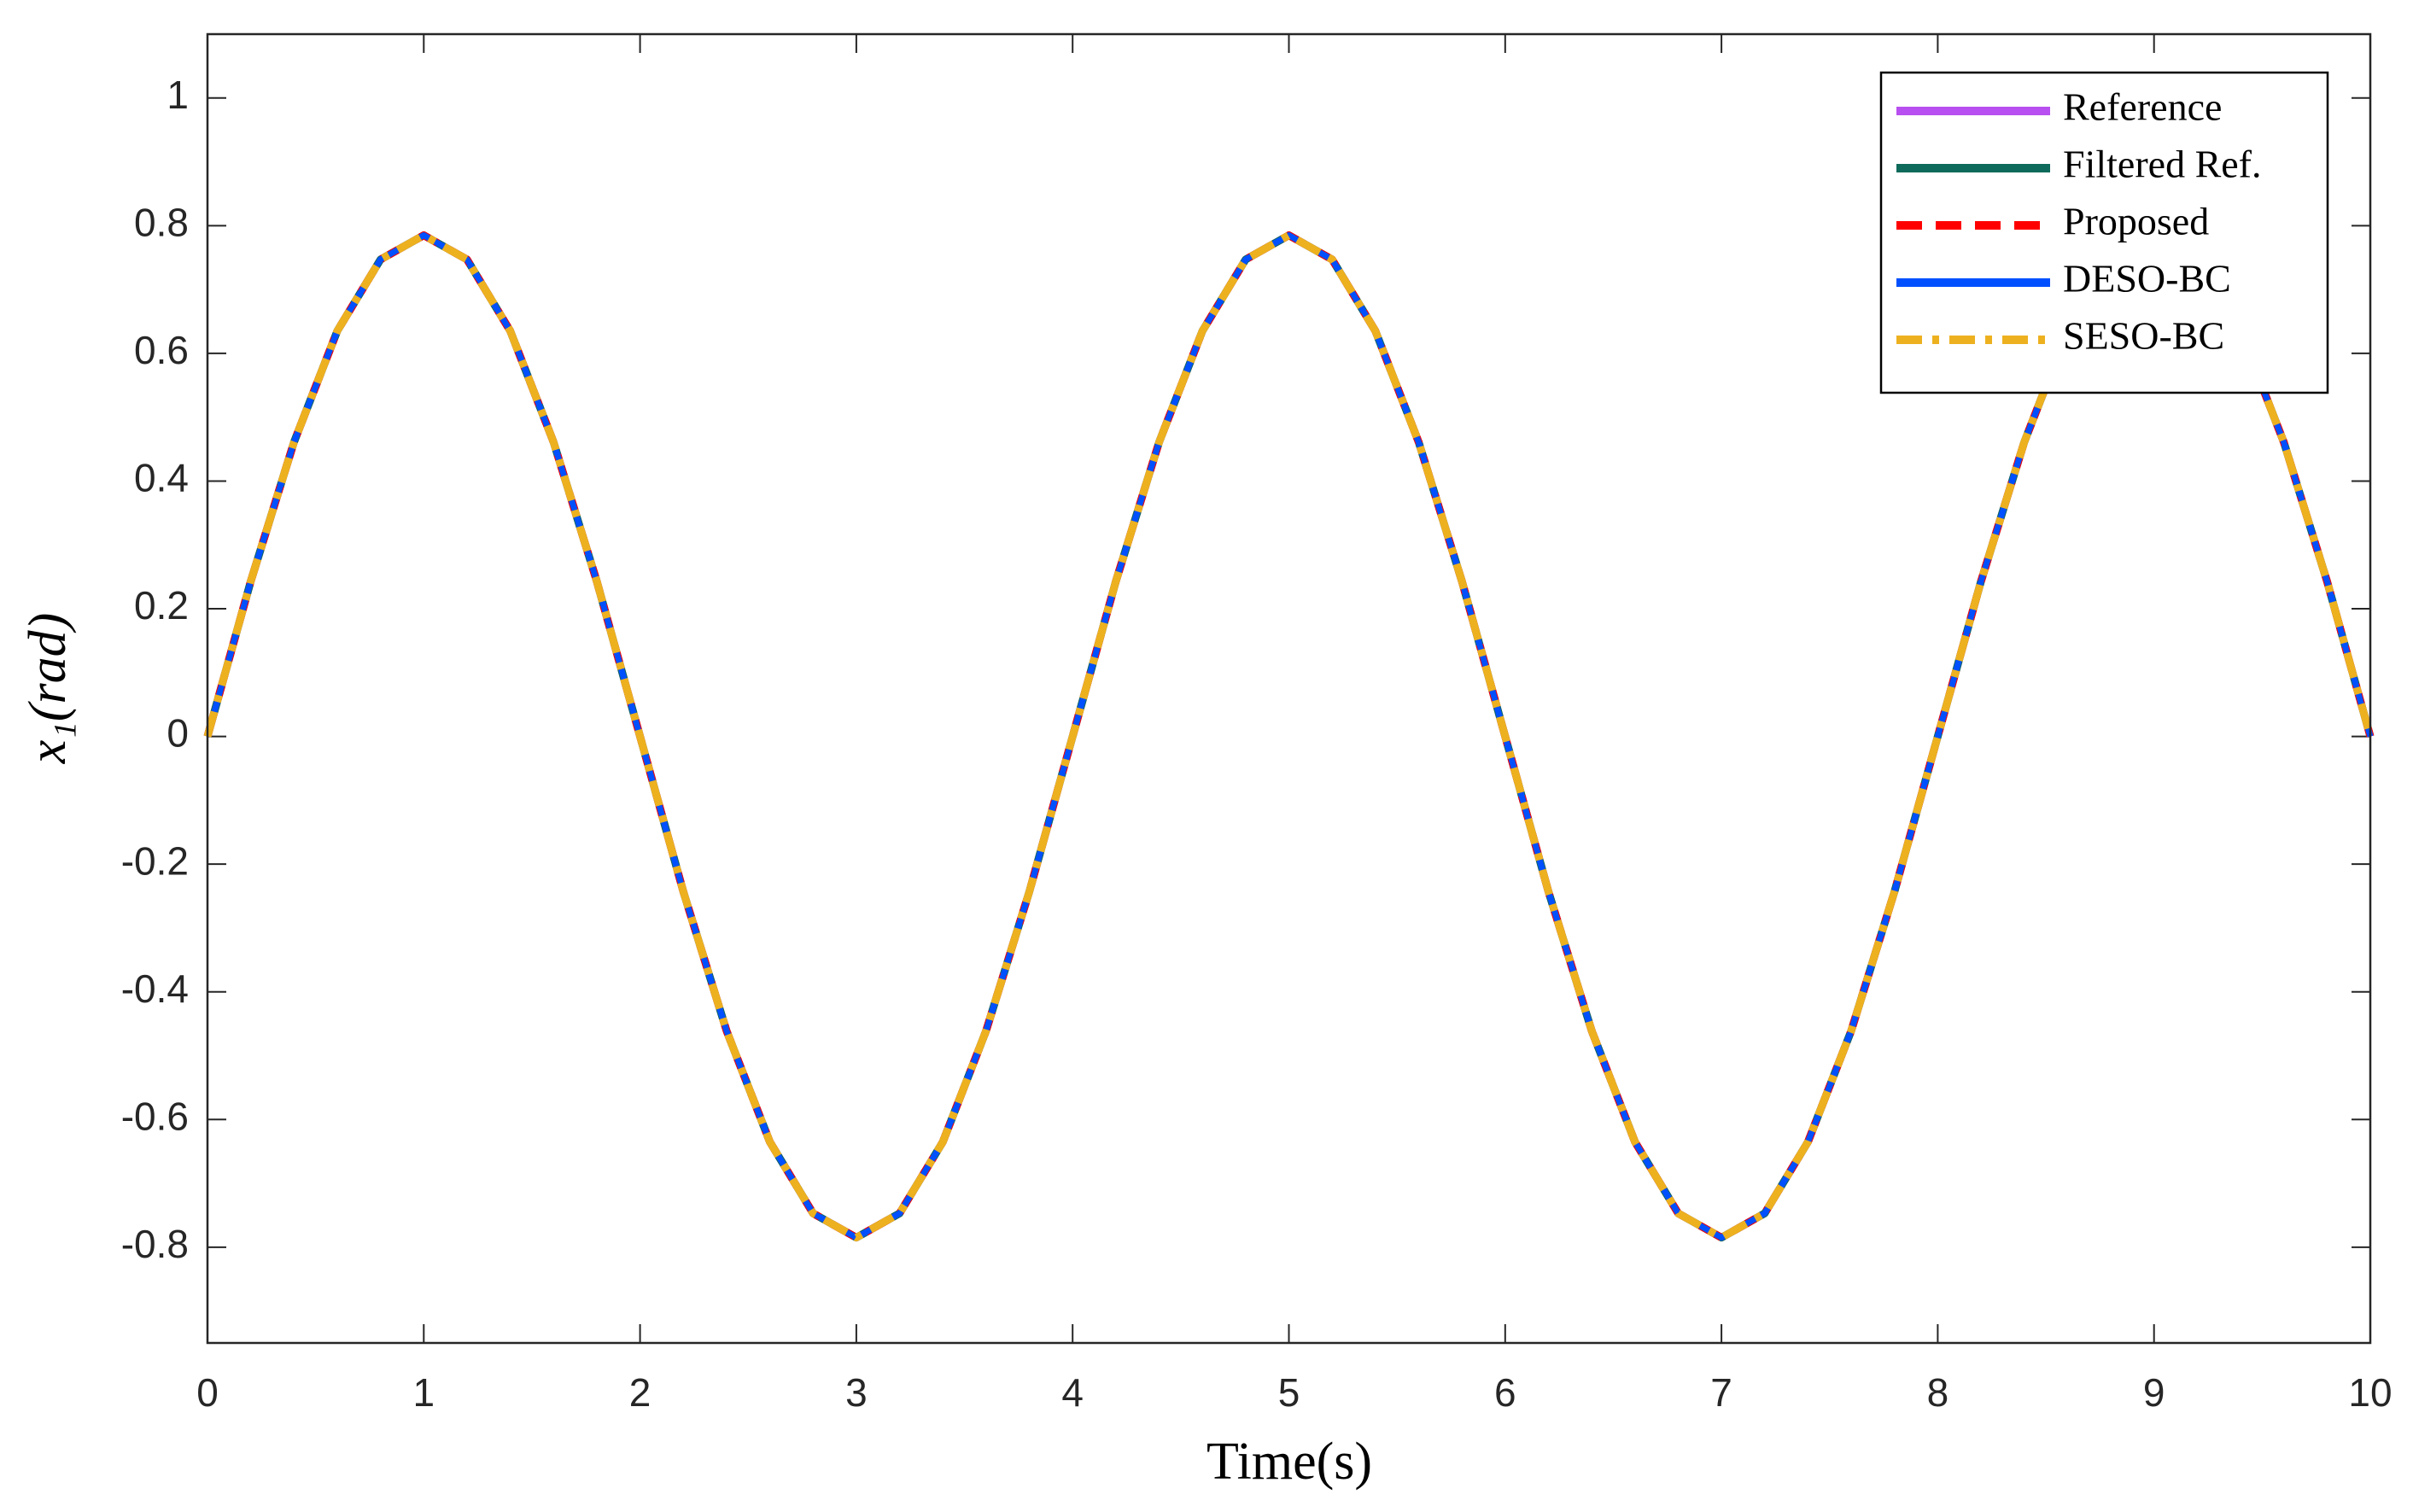 This screenshot has height=1512, width=2413. Describe the element at coordinates (424, 1392) in the screenshot. I see `x-tick-label: 1` at that location.